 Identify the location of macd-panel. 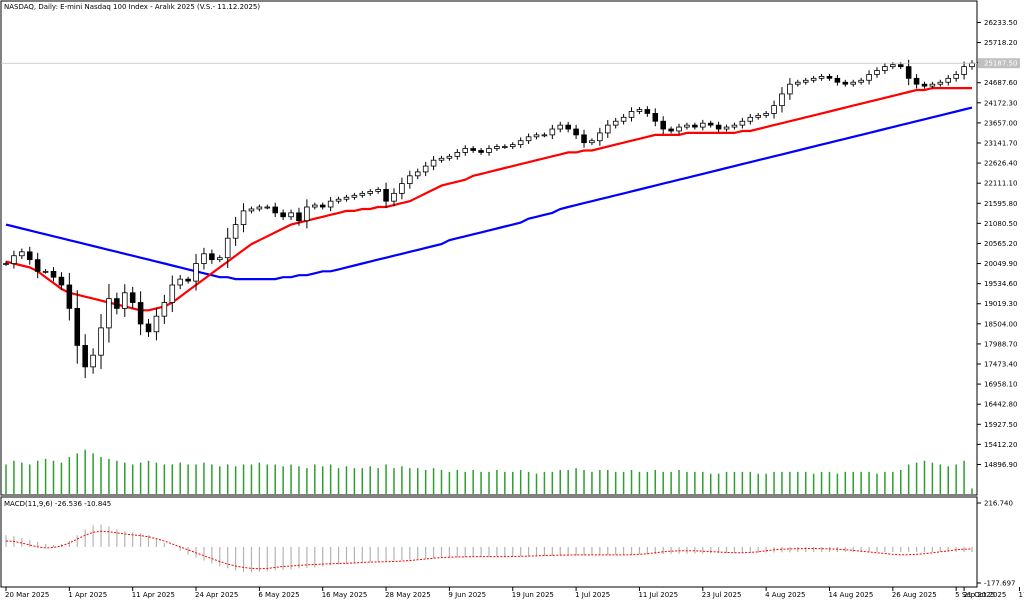
(489, 542).